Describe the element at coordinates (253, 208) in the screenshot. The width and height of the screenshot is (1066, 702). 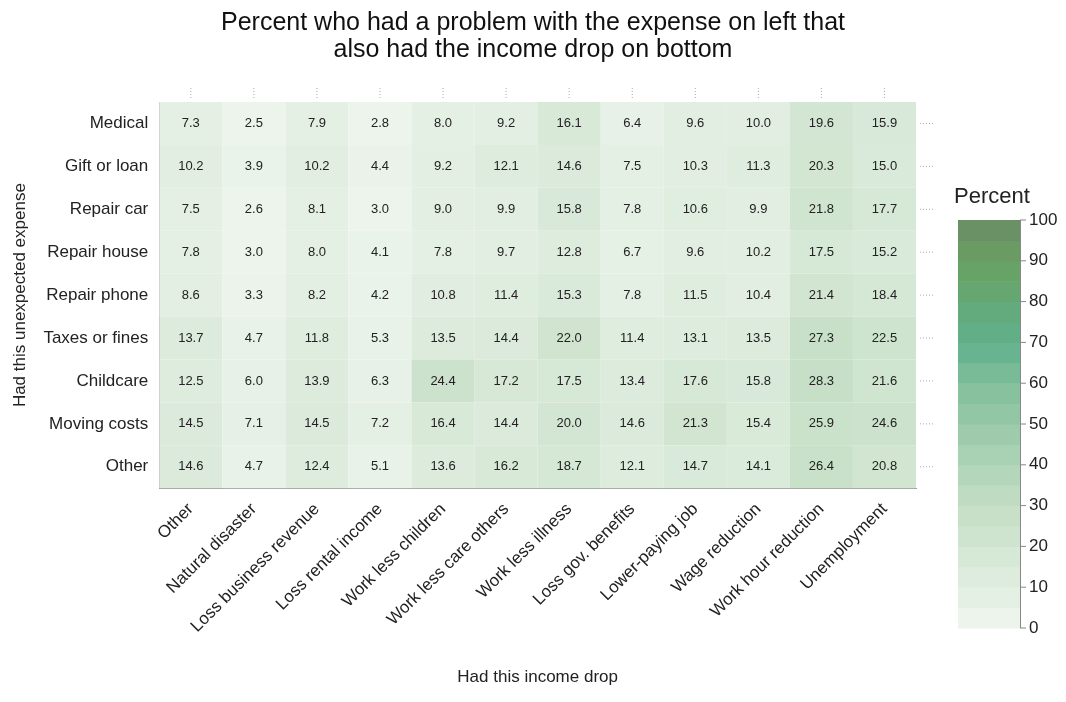
I see `data-label: 2.6` at that location.